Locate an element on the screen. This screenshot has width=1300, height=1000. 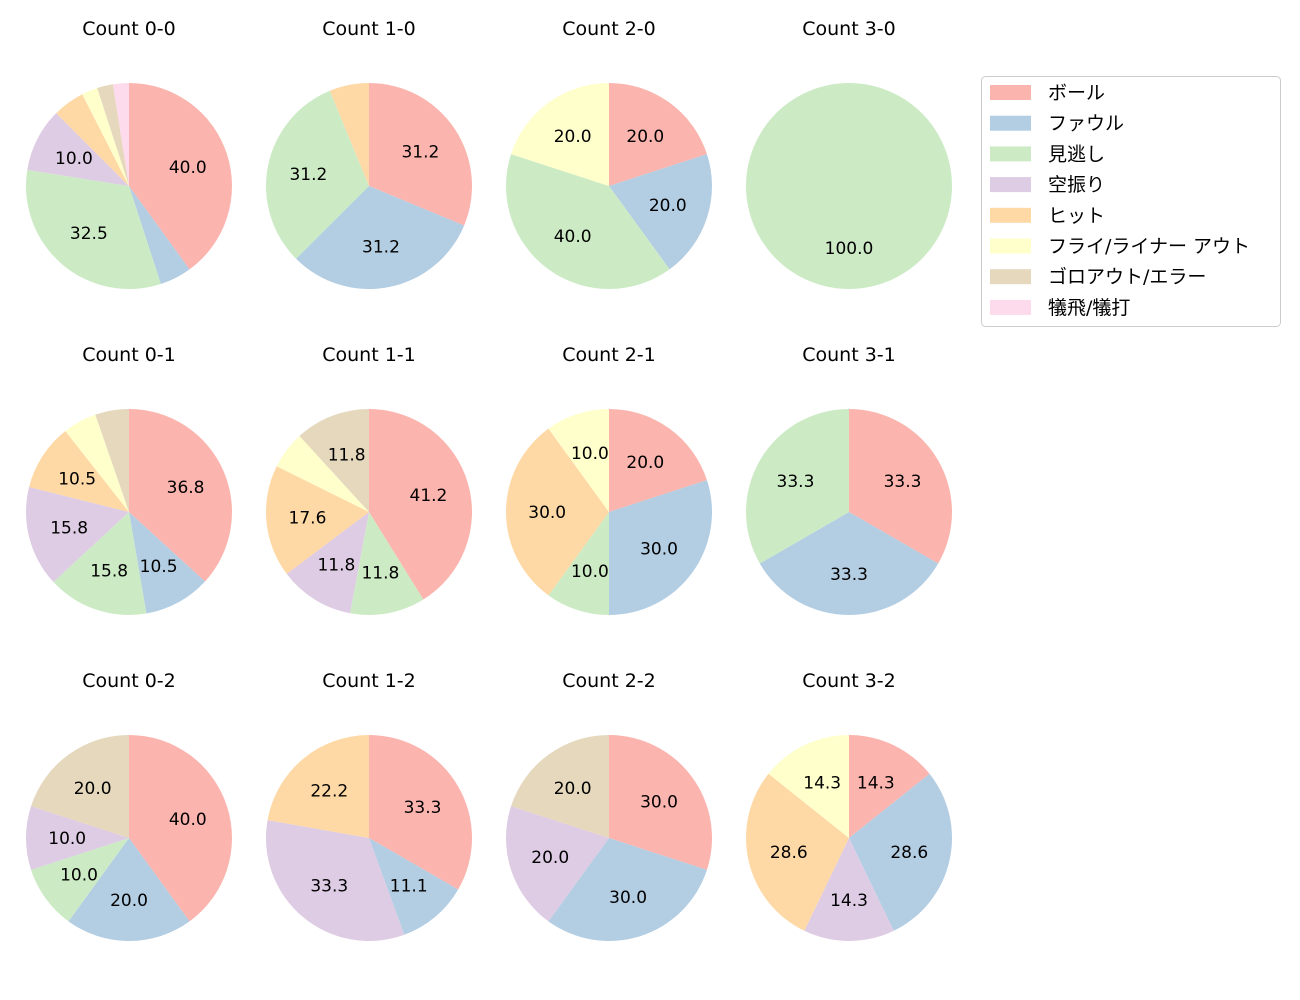
pie-chart: Count 2-2 30.0 30.0 20.0 20.0 is located at coordinates (609, 805).